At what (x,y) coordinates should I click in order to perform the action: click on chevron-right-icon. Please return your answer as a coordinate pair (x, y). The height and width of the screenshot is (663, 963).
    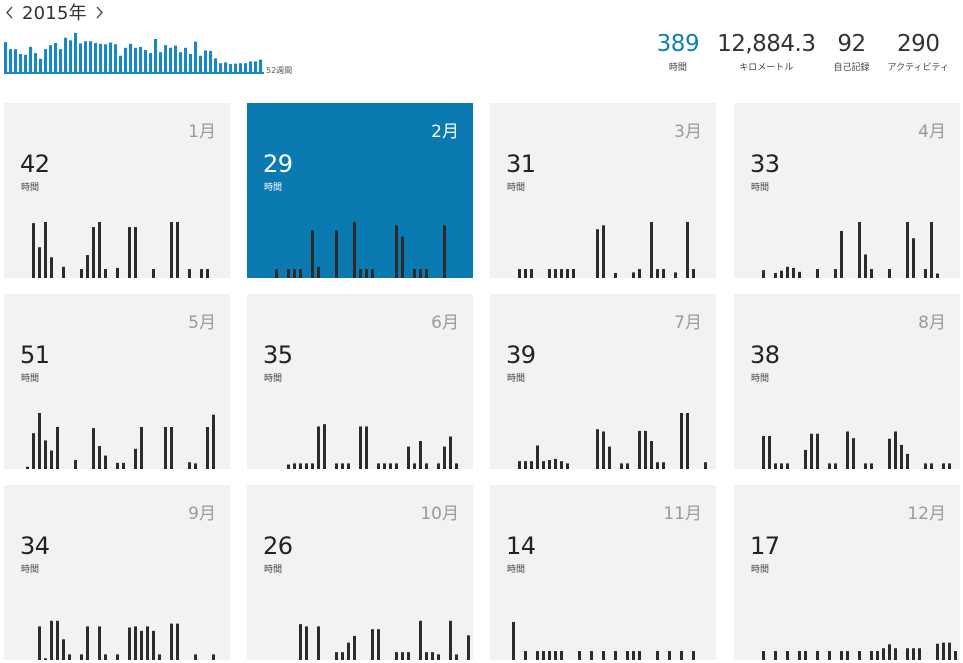
    Looking at the image, I should click on (100, 12).